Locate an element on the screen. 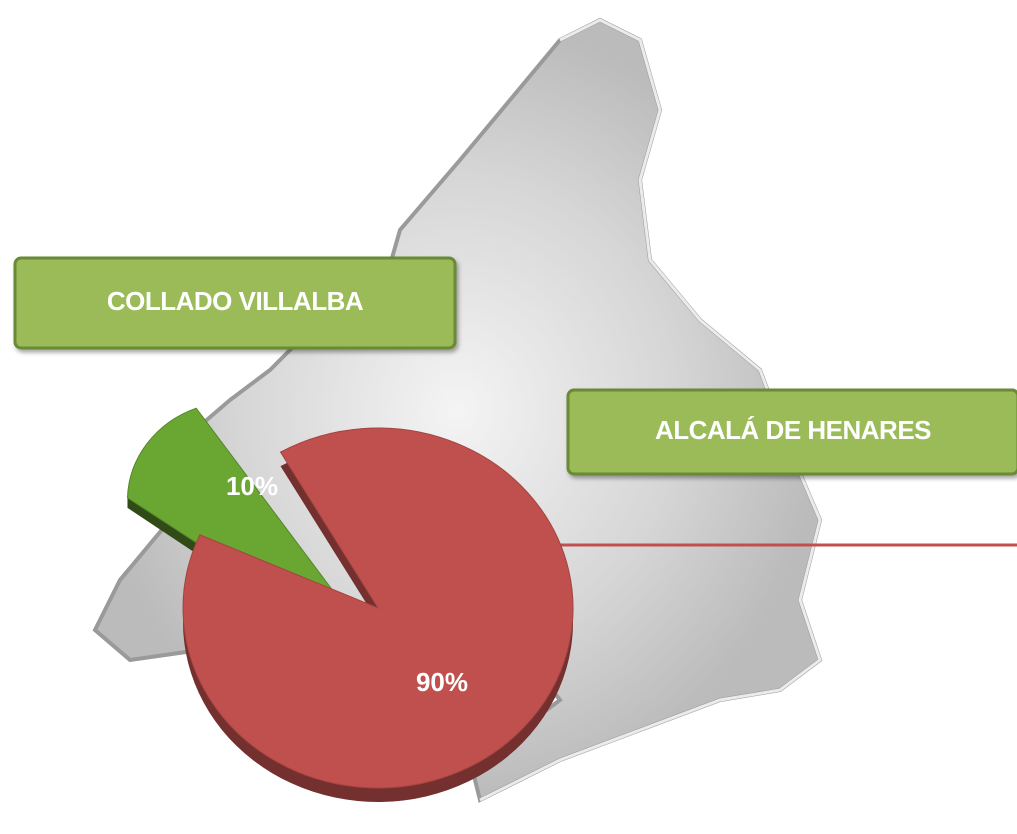 The width and height of the screenshot is (1017, 834). data-label: 90% is located at coordinates (442, 682).